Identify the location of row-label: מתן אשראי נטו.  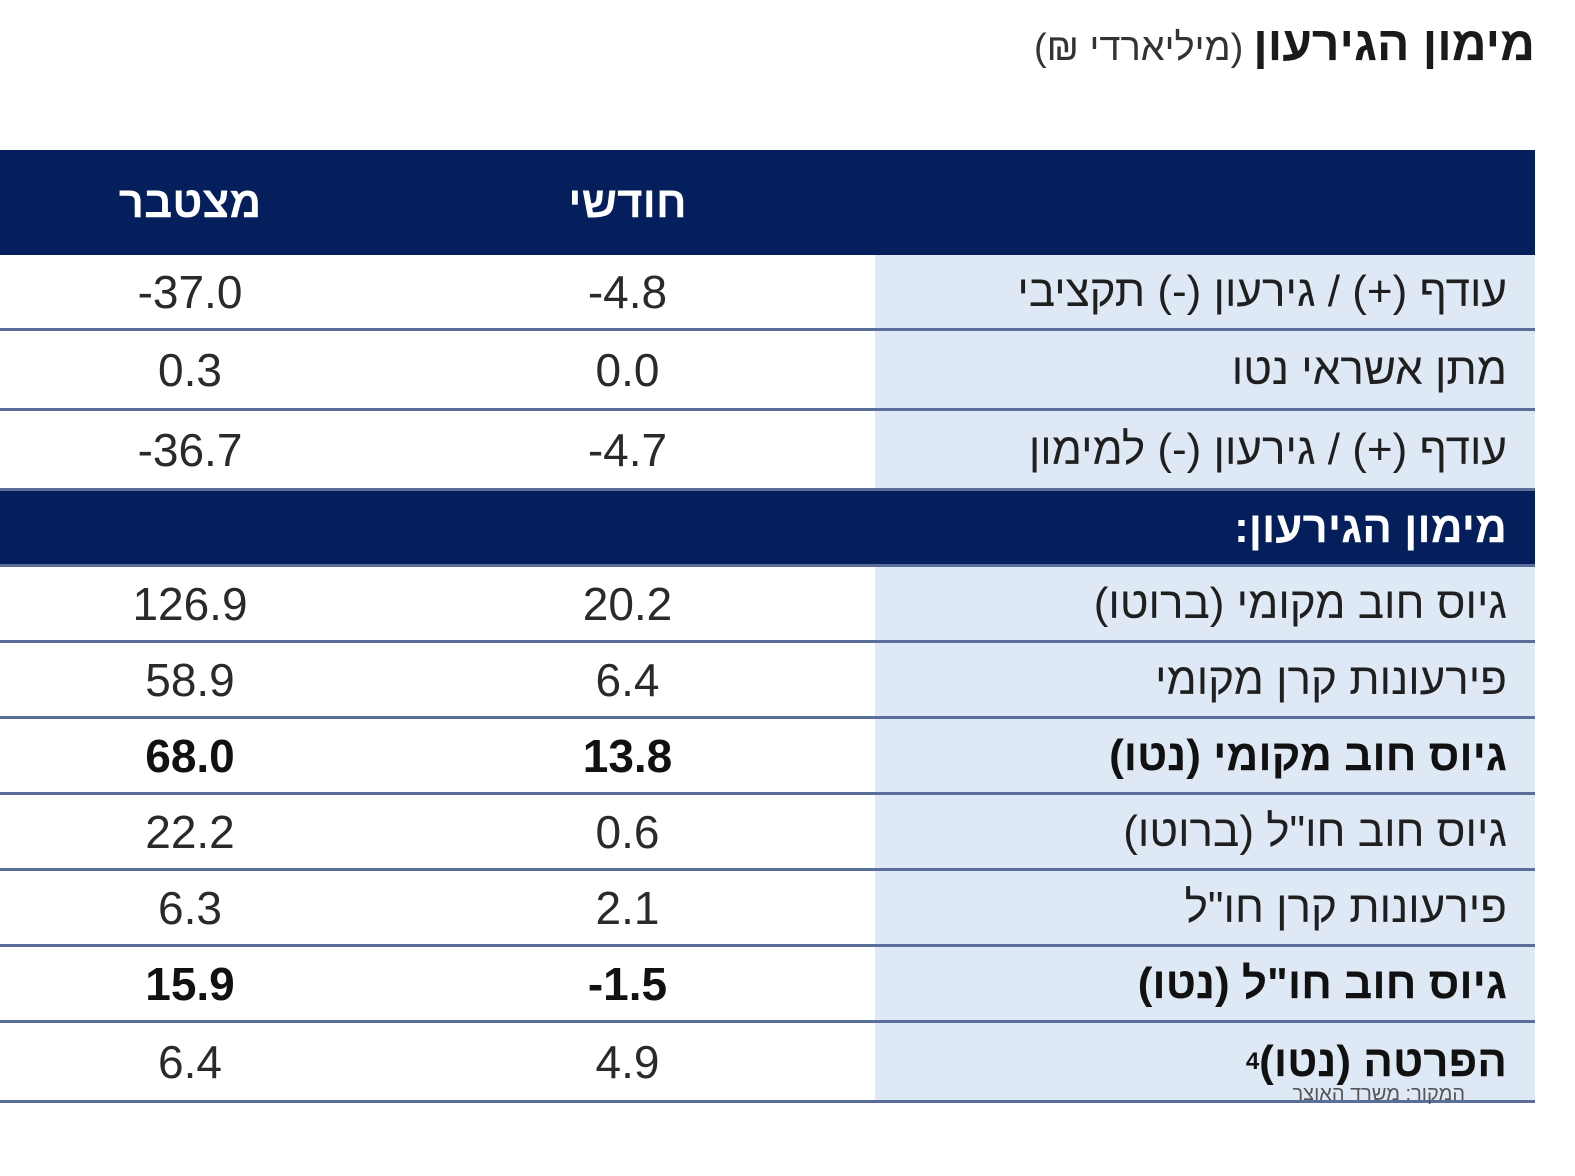
(1205, 369).